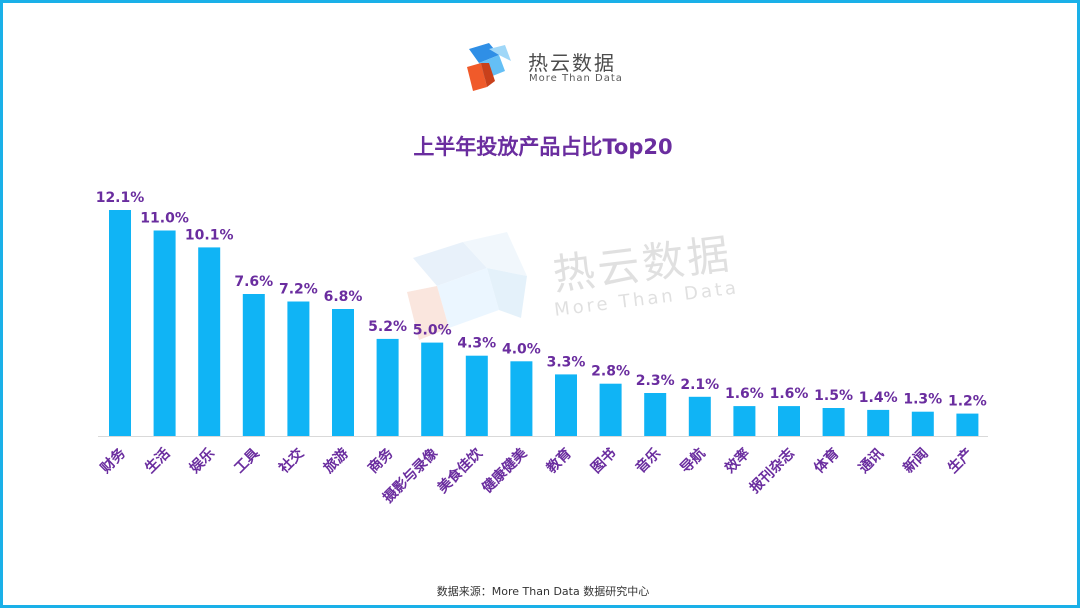 The height and width of the screenshot is (608, 1080). What do you see at coordinates (576, 78) in the screenshot?
I see `logo-name-en: More Than Data` at bounding box center [576, 78].